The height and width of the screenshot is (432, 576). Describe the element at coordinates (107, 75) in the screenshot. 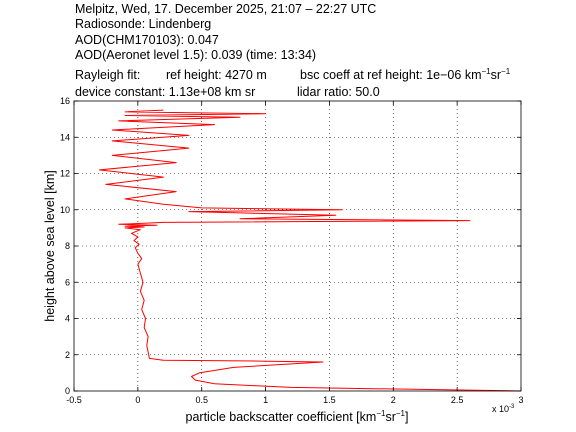

I see `rayleigh-fit-label: Rayleigh fit:` at that location.